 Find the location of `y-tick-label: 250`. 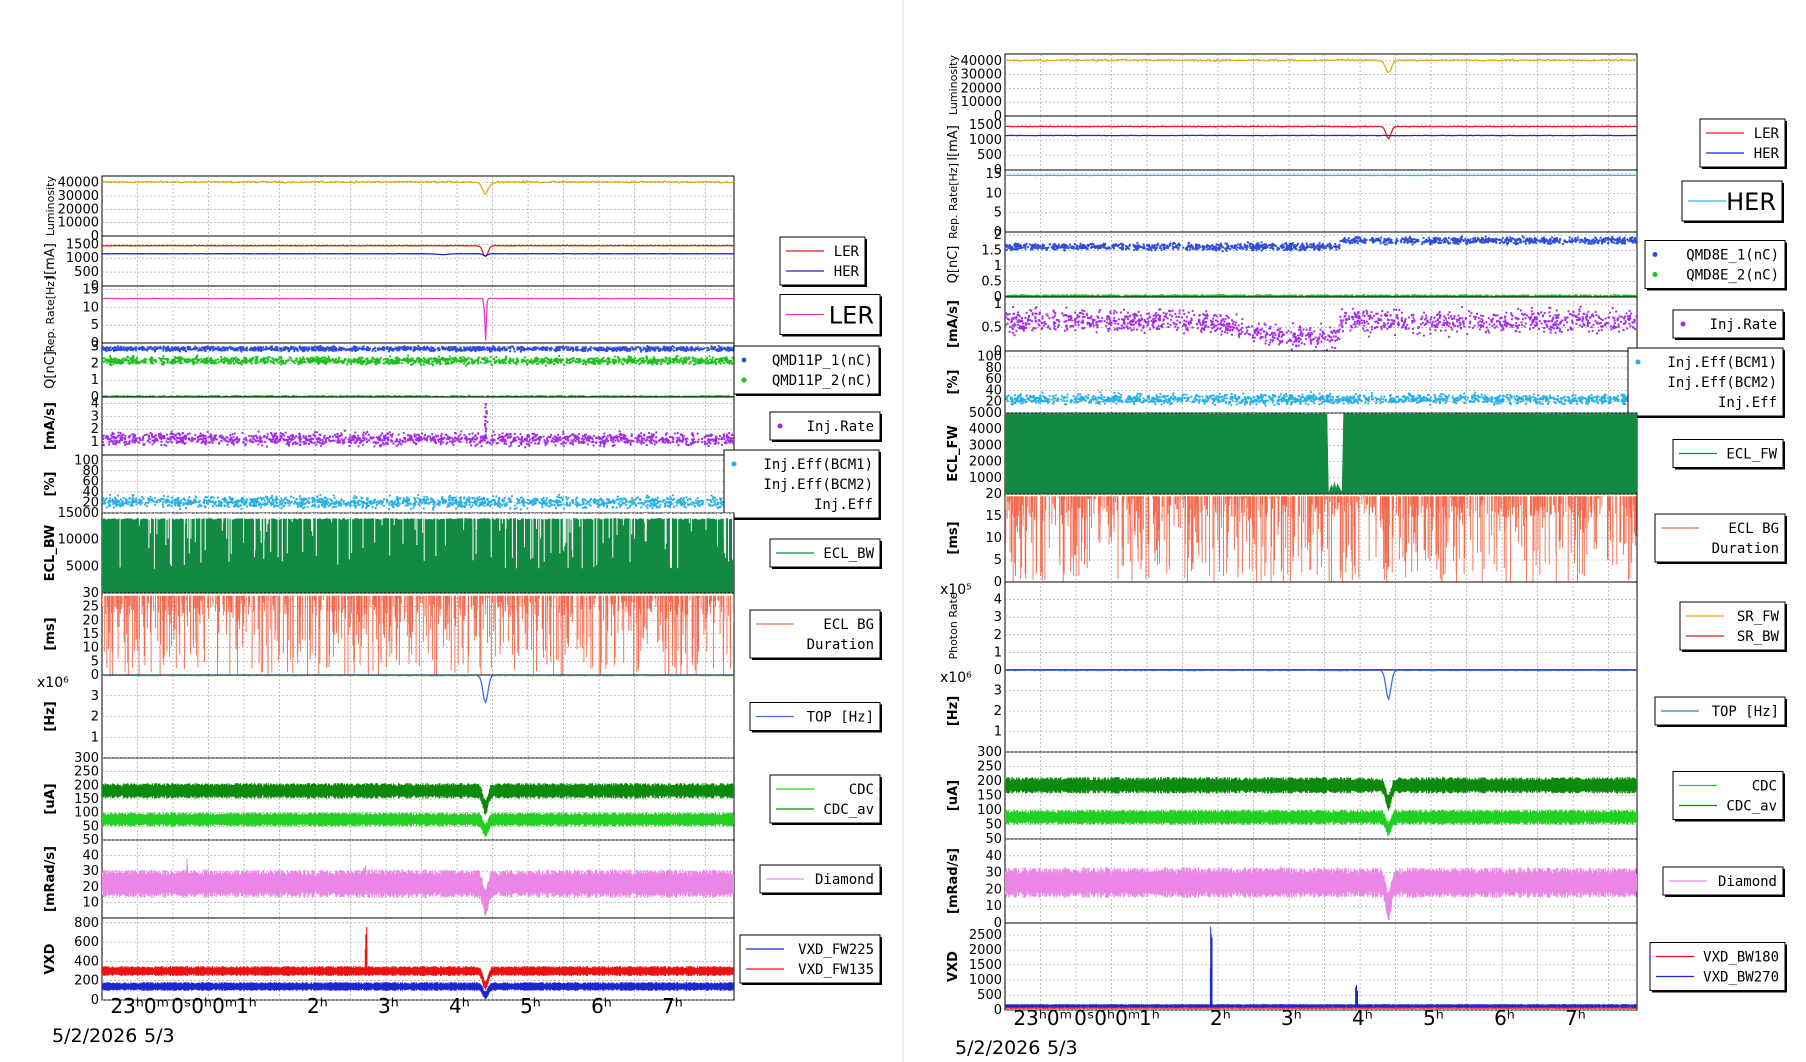

y-tick-label: 250 is located at coordinates (86, 772).